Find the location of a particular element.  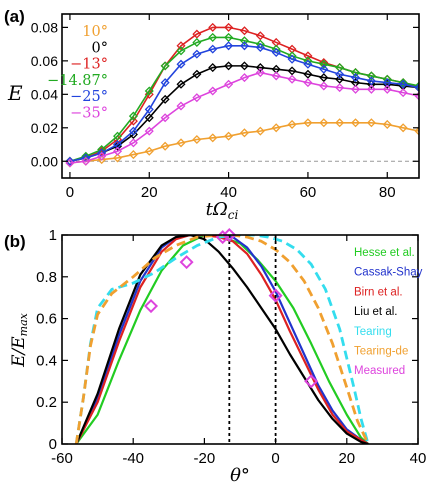

panel-a-x-axis-label-main: tΩ is located at coordinates (217, 209).